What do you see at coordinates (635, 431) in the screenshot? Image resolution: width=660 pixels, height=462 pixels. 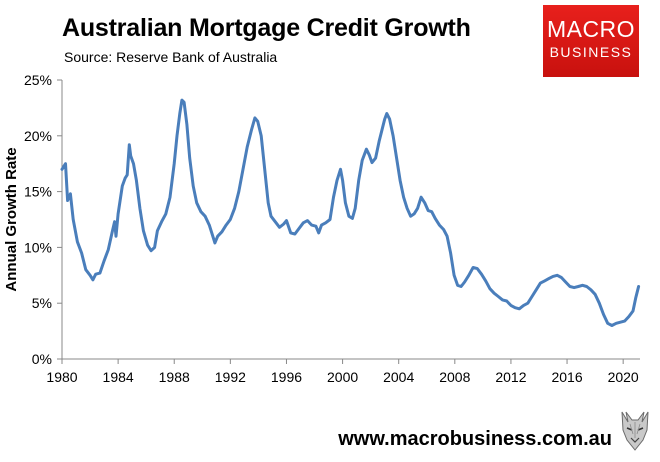 I see `wolf-logo-icon` at bounding box center [635, 431].